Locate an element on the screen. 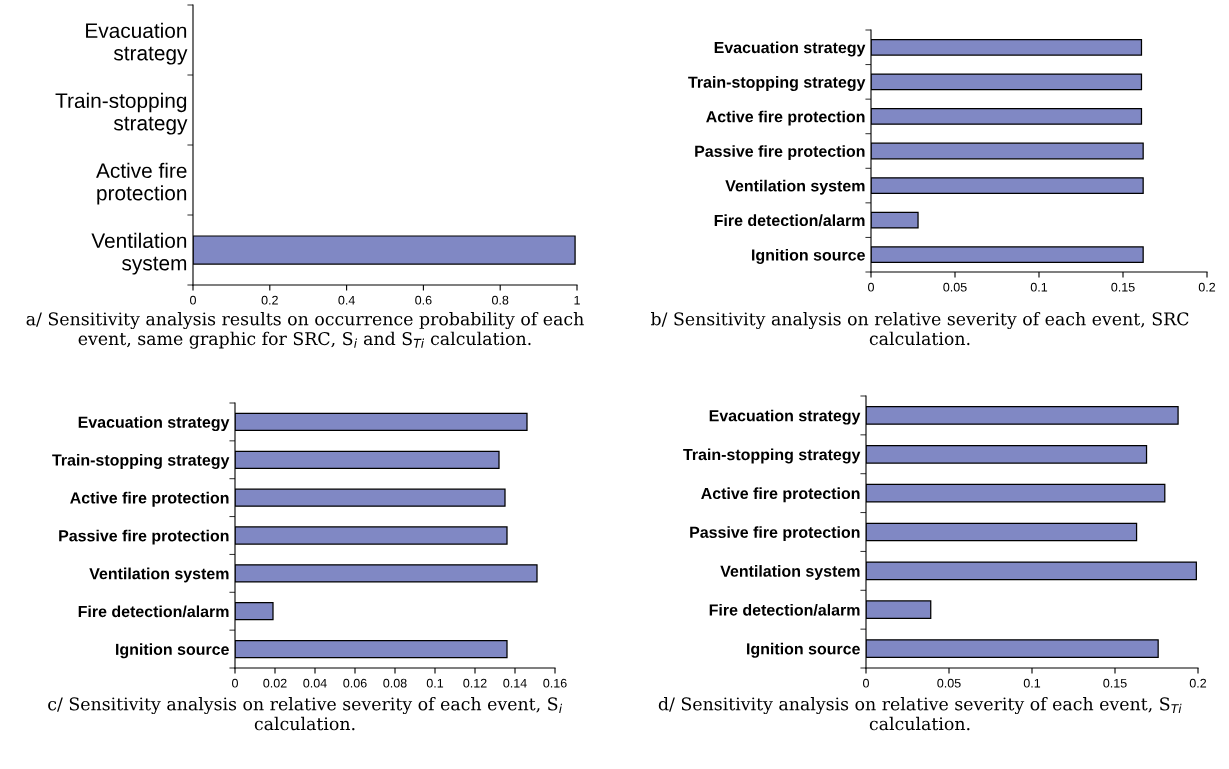 This screenshot has width=1229, height=769. text: d/ Sensitivity analysis on relative severity of each event, S$_{Ti}$ calculation. is located at coordinates (920, 714).